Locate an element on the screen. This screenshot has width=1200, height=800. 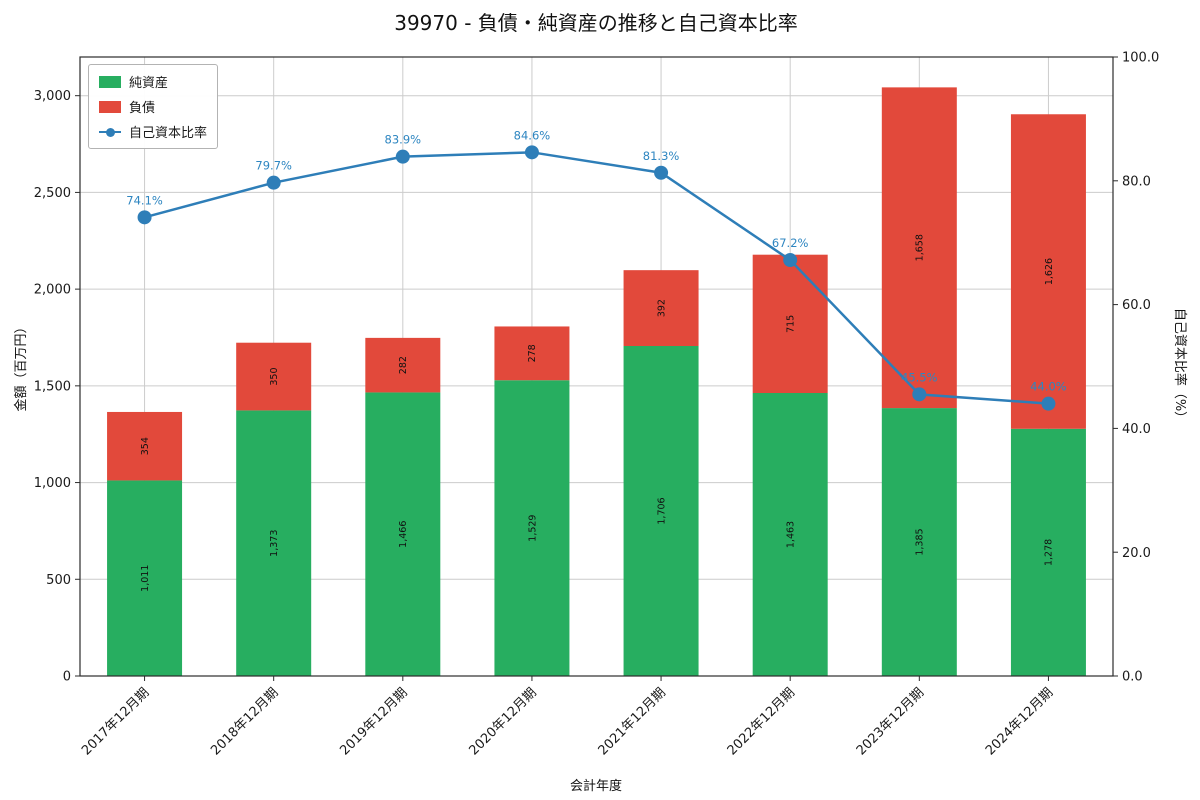
bar-value-label-liabilities: 278 is located at coordinates (532, 353).